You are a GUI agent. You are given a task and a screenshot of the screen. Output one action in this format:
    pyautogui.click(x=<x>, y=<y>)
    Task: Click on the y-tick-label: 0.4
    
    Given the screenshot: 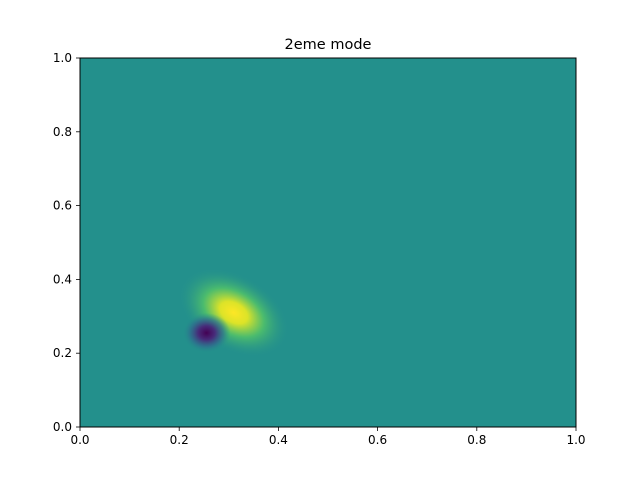 What is the action you would take?
    pyautogui.click(x=62, y=279)
    